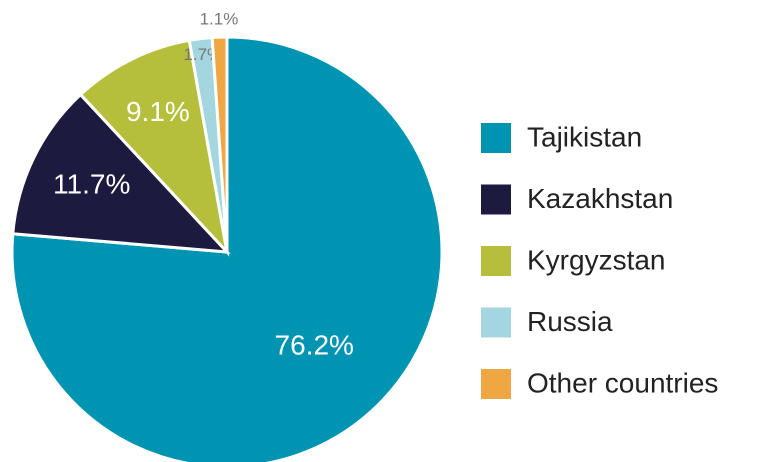  I want to click on legend-label: Kyrgyzstan, so click(596, 259).